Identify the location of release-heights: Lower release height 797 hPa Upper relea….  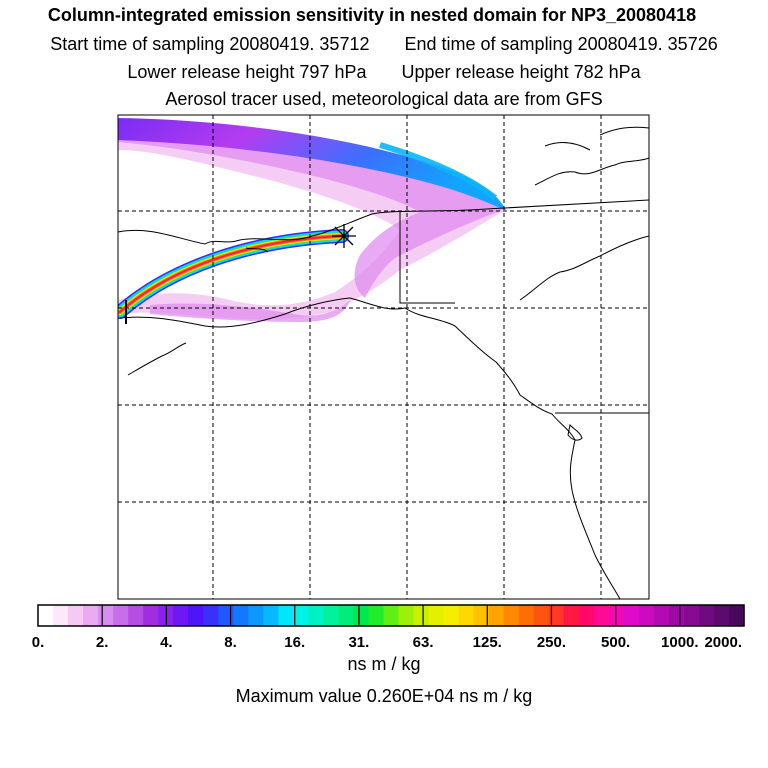
(384, 72).